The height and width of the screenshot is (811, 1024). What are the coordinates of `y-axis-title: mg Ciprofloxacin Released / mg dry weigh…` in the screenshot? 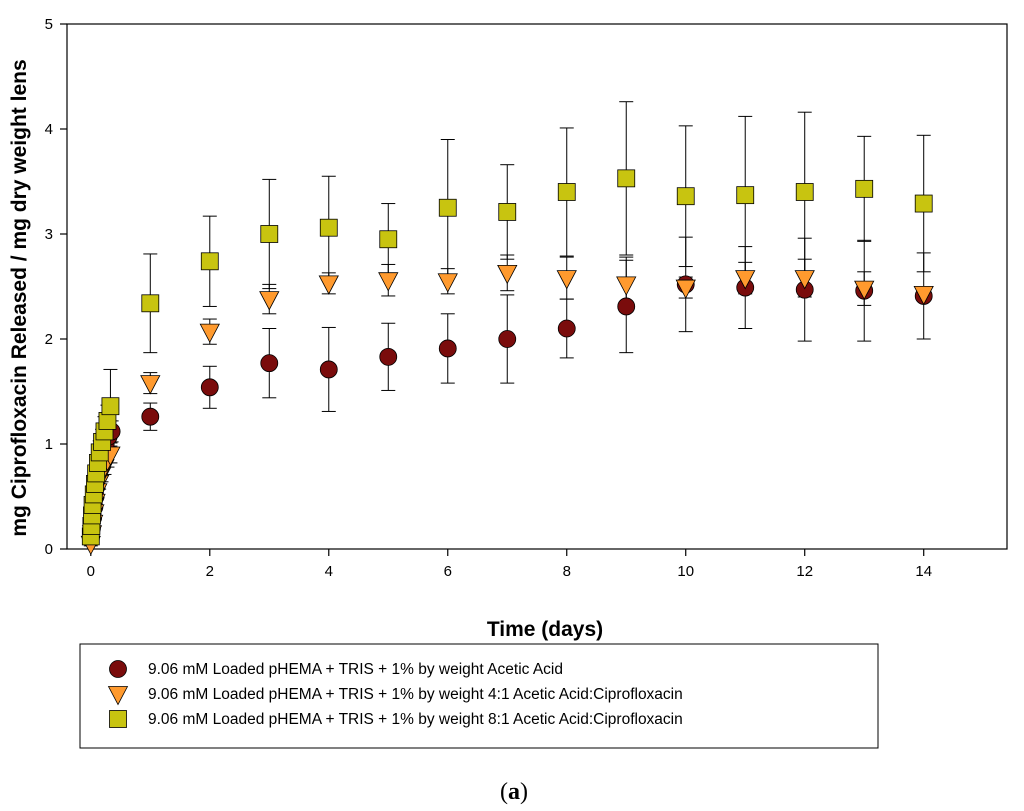 It's located at (19, 297).